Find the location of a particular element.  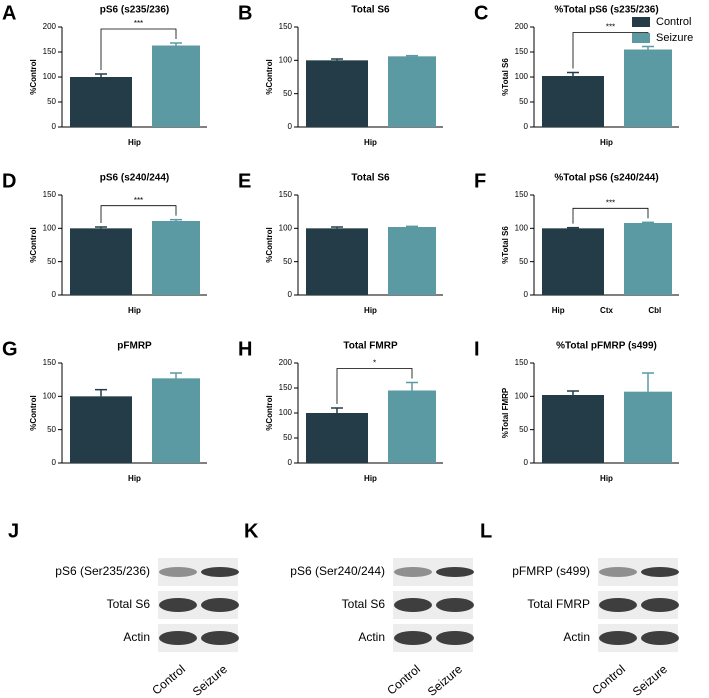

panel-letter: G is located at coordinates (10, 349).